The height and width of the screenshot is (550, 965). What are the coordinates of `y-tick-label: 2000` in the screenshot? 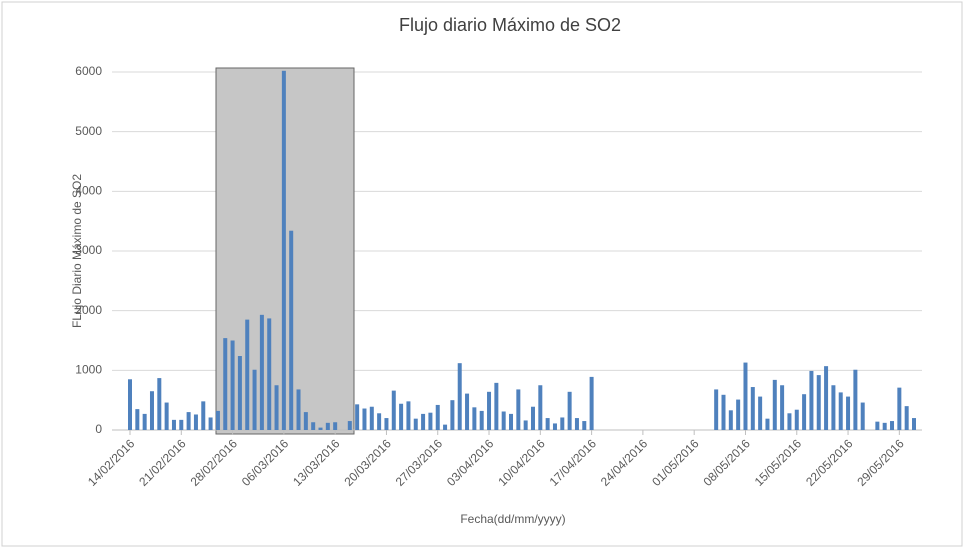 It's located at (88, 310).